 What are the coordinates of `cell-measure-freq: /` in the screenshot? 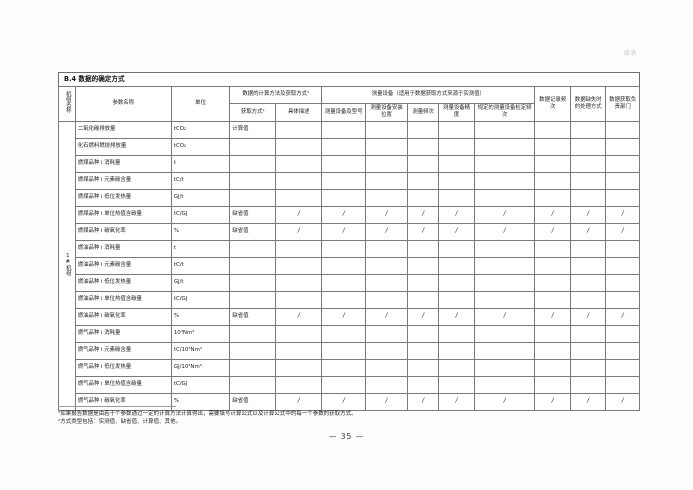 It's located at (423, 214).